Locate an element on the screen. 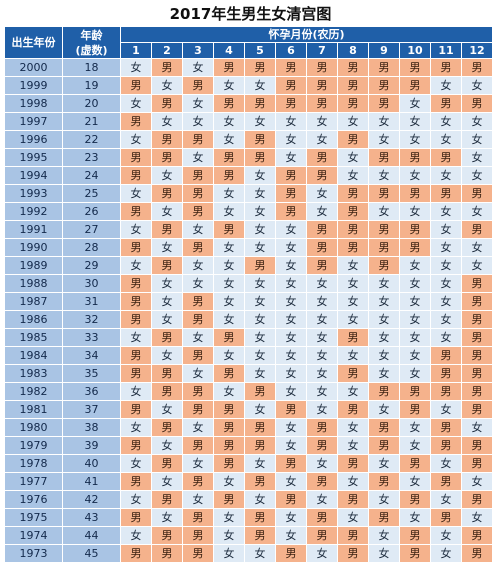  table-row: 1988 30 男女女女女女女女女女女男 is located at coordinates (248, 283).